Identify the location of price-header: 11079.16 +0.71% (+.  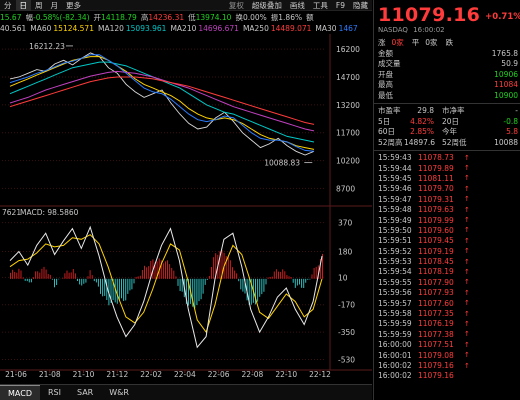
(447, 13).